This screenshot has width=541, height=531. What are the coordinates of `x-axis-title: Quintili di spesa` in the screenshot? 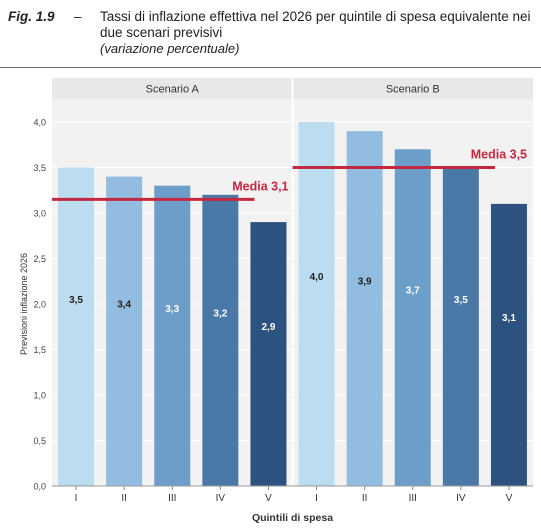 It's located at (292, 518).